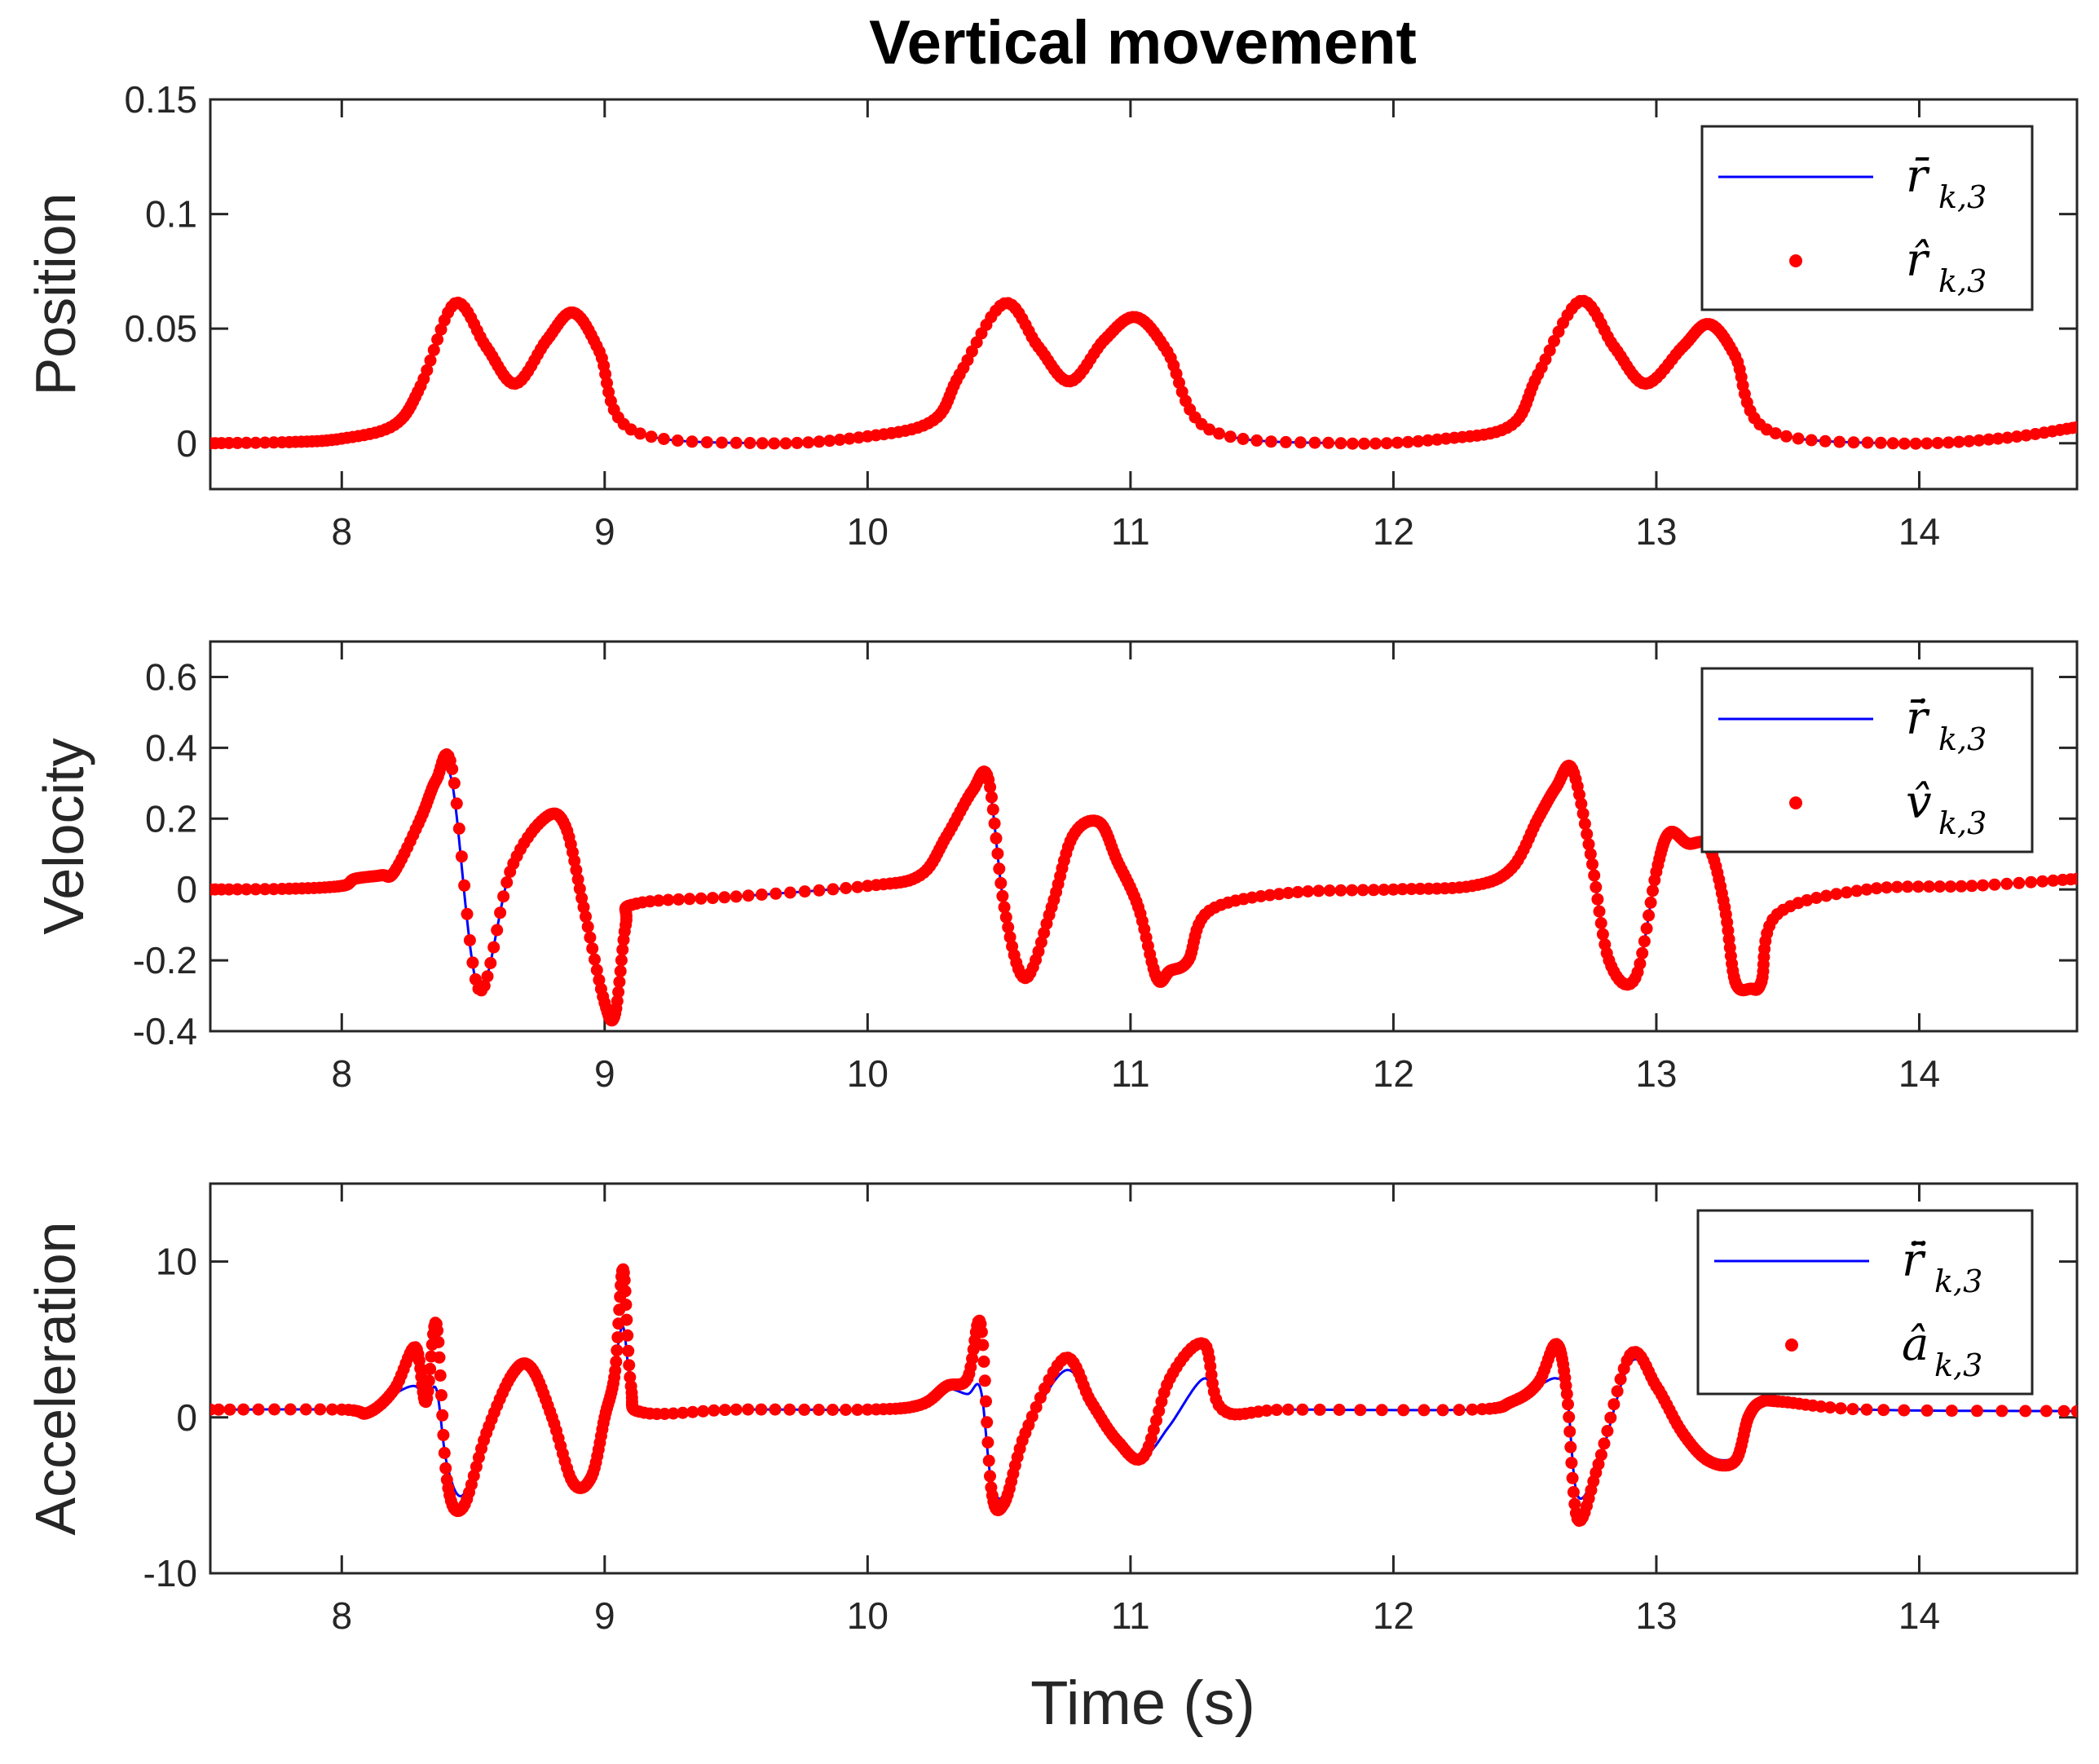  I want to click on x-tick-label: 13, so click(1656, 1073).